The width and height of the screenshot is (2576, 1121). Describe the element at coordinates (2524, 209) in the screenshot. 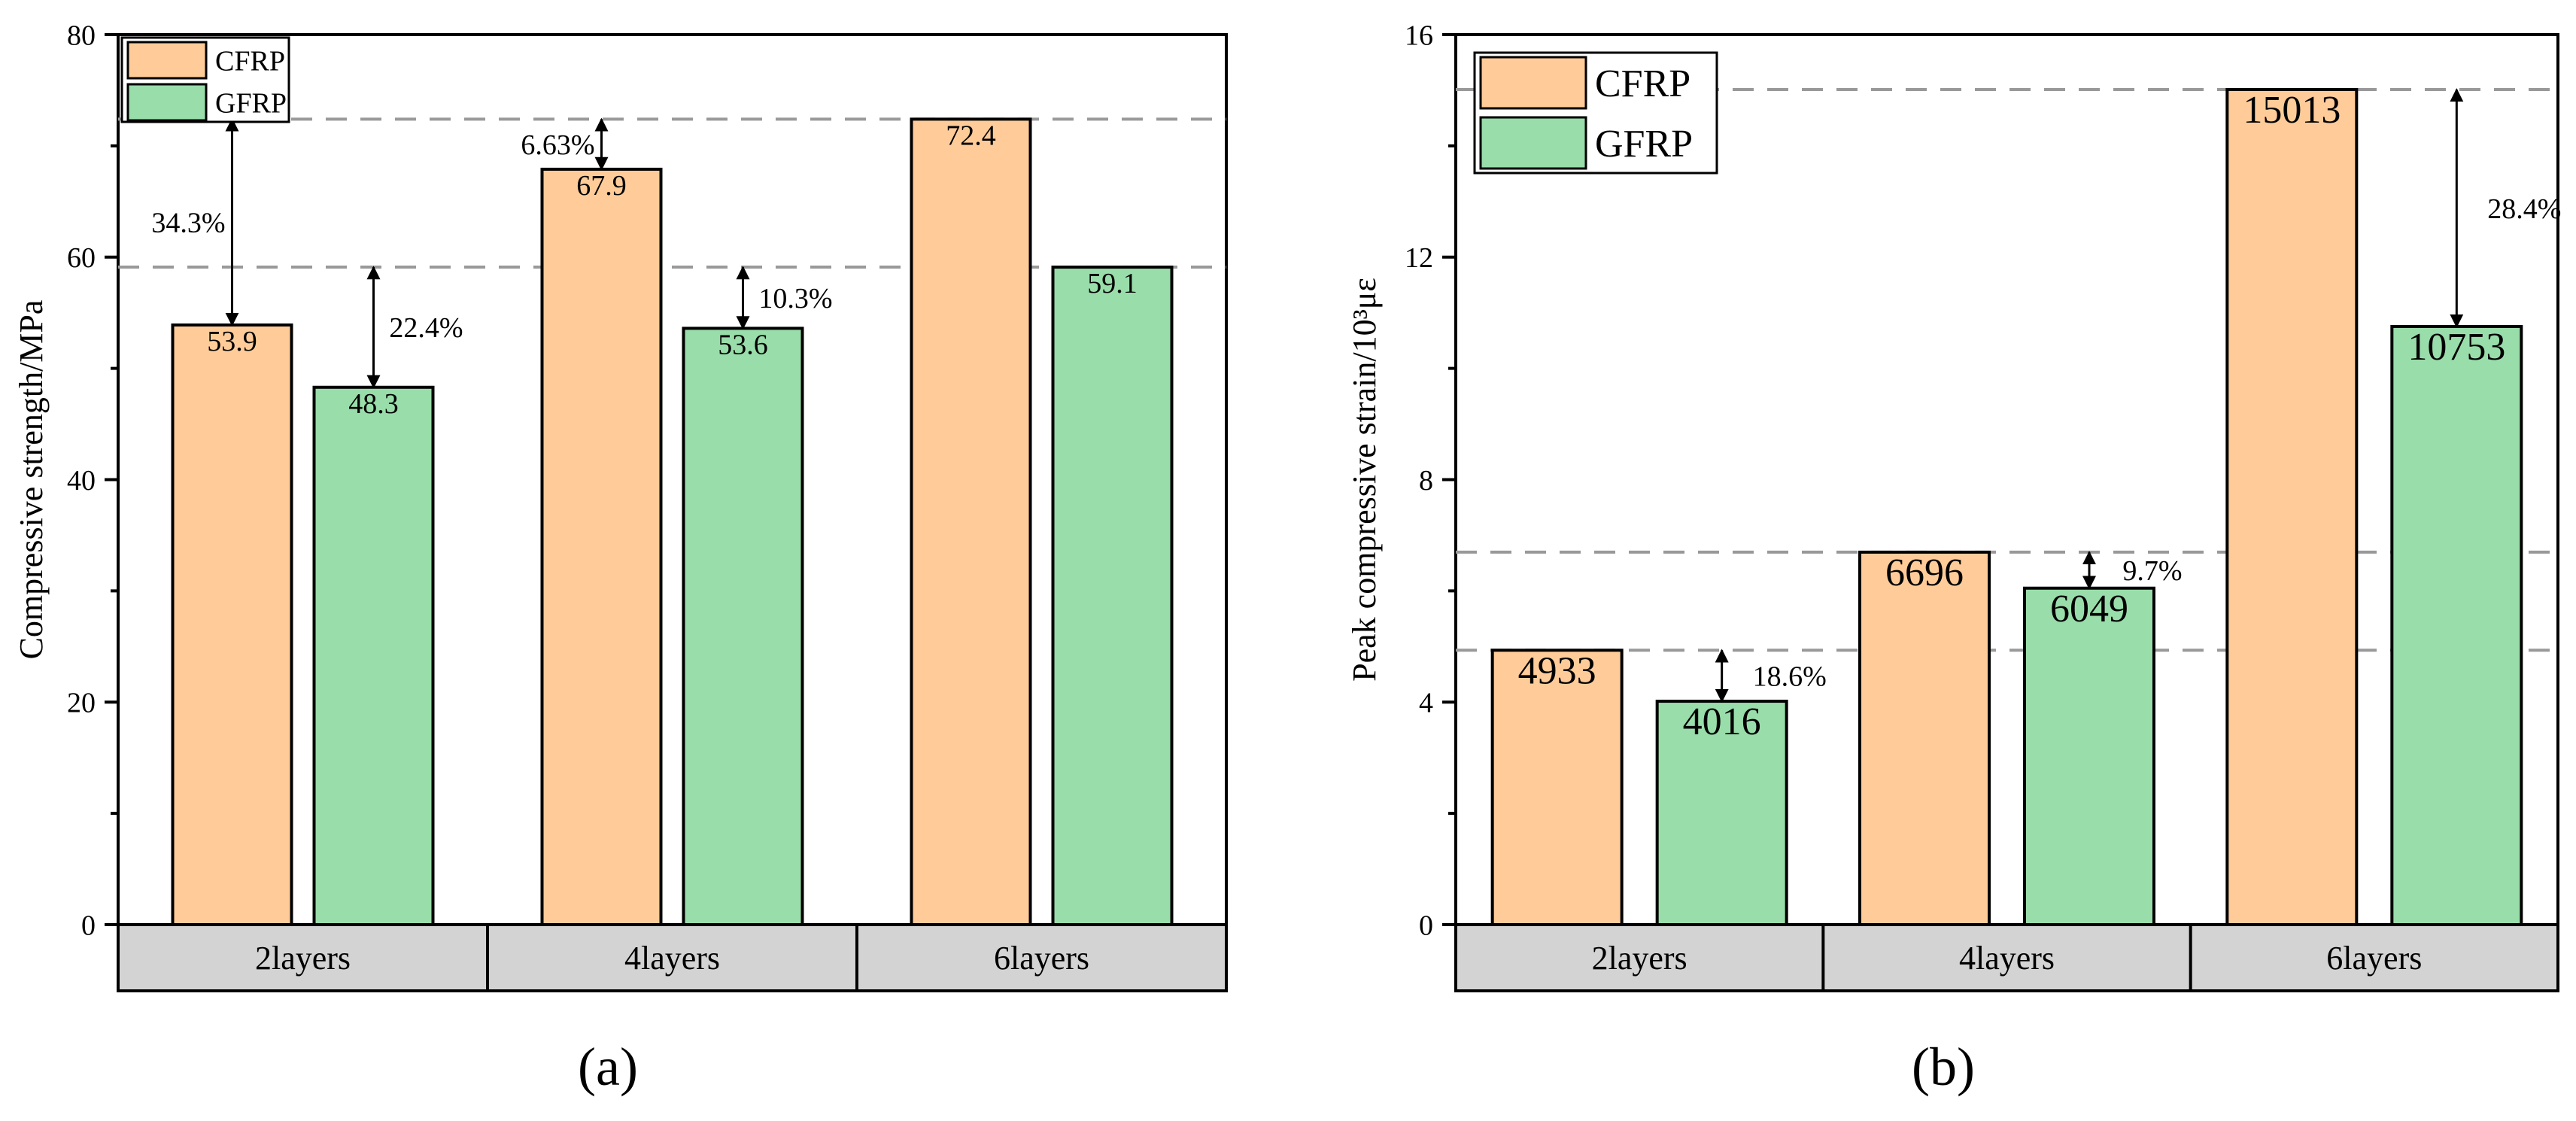

I see `panel-b-annotation-text-2: 28.4%` at that location.